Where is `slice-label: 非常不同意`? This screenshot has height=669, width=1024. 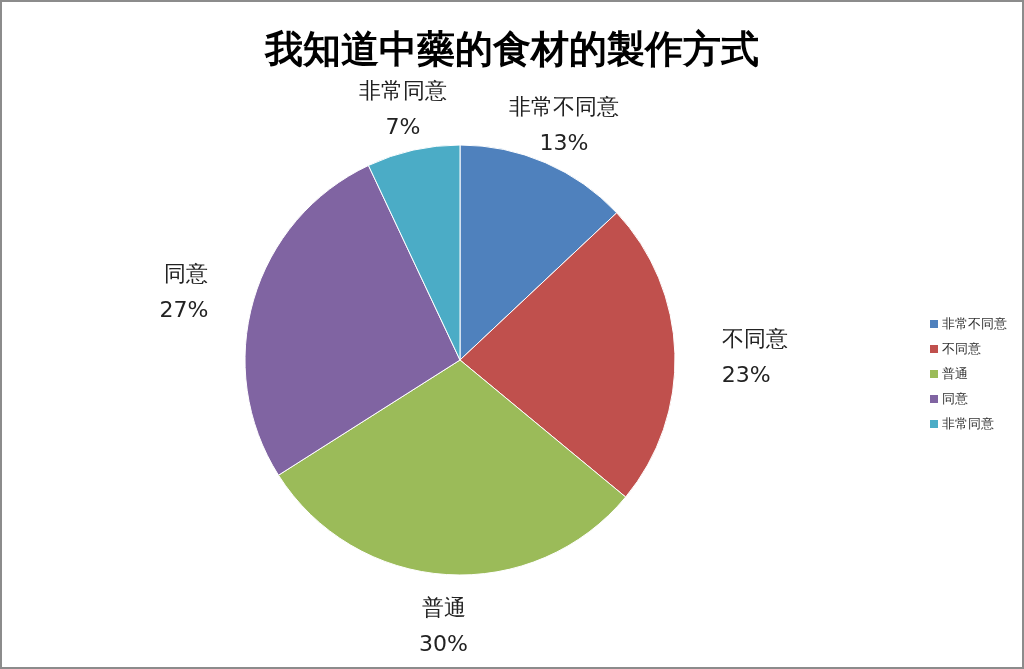 slice-label: 非常不同意 is located at coordinates (564, 106).